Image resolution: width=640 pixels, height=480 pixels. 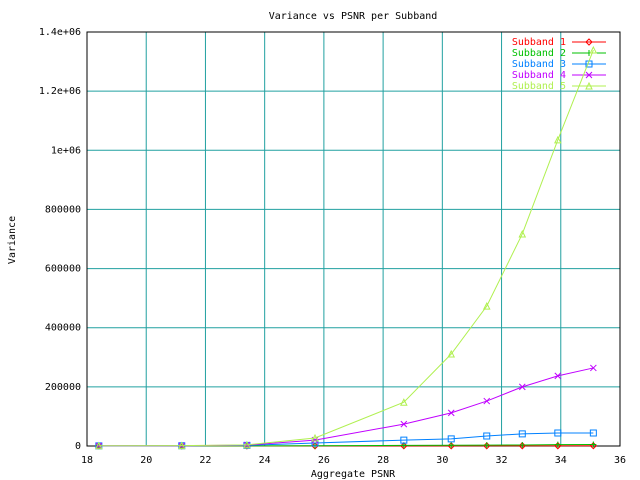 What do you see at coordinates (146, 460) in the screenshot?
I see `x-tick-label: 20` at bounding box center [146, 460].